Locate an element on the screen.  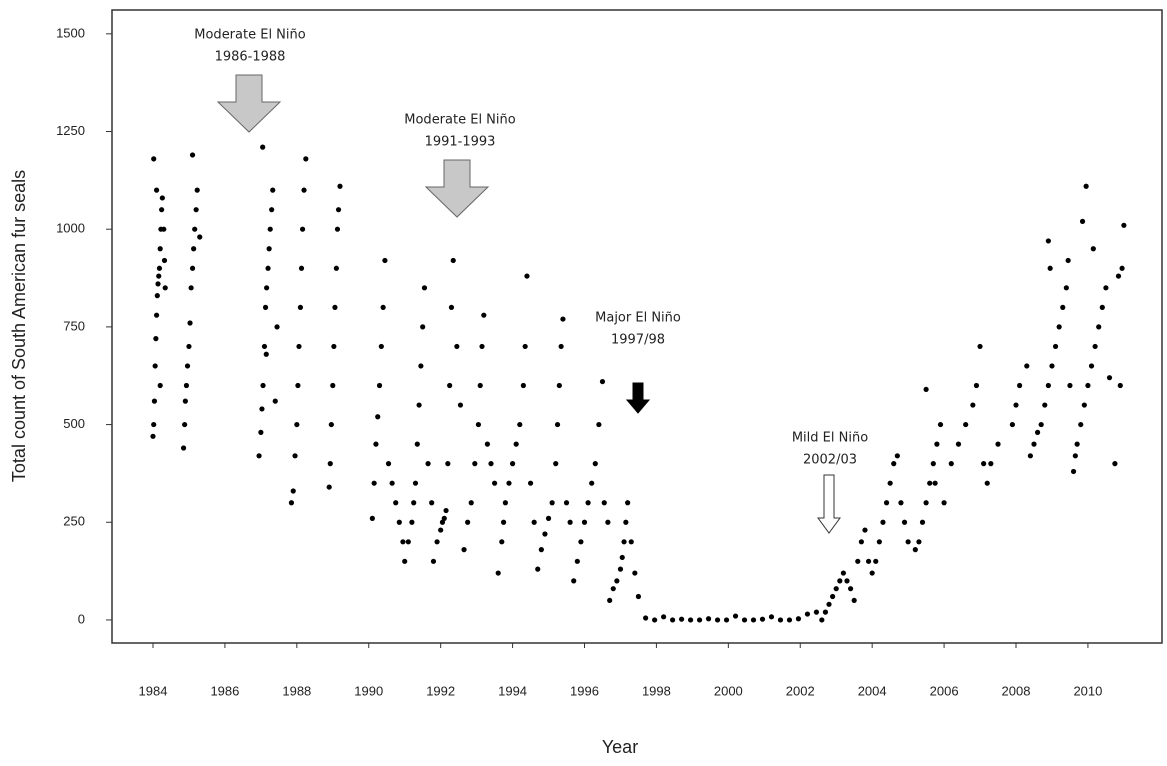
annotation: 1986-1988 is located at coordinates (250, 57).